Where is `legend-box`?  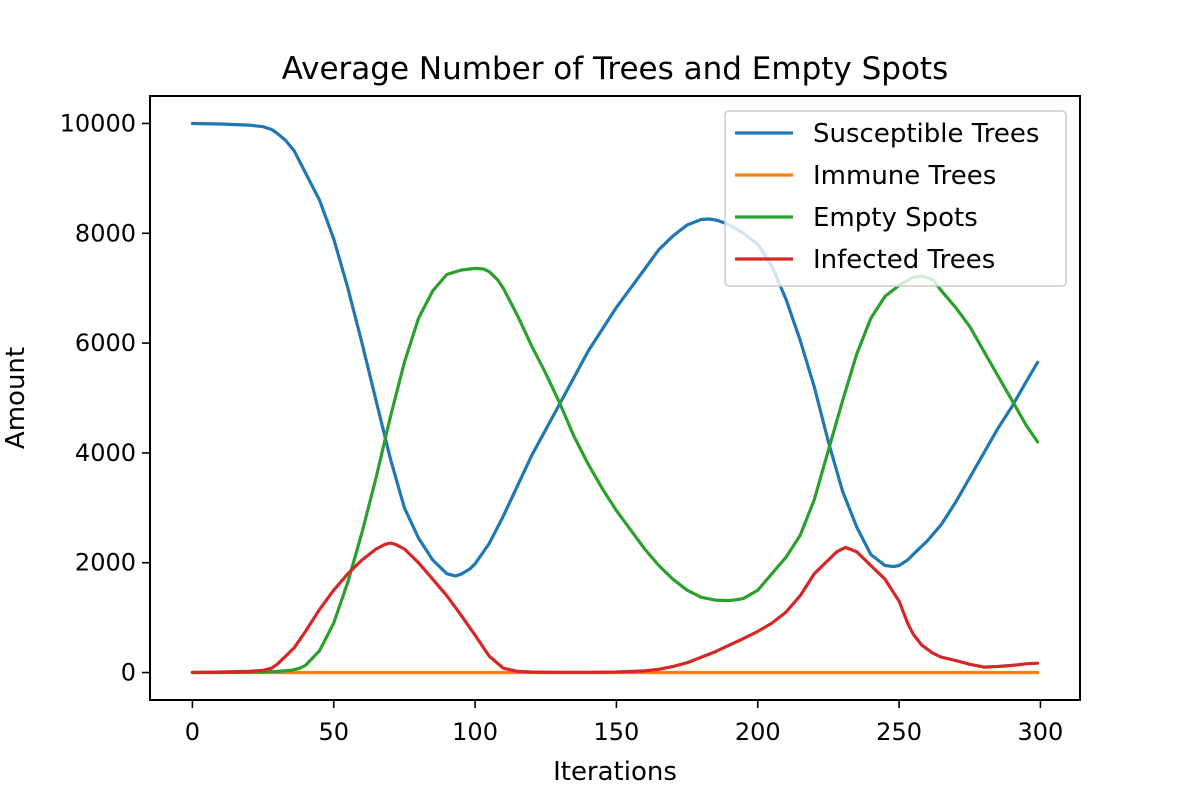
legend-box is located at coordinates (895, 198).